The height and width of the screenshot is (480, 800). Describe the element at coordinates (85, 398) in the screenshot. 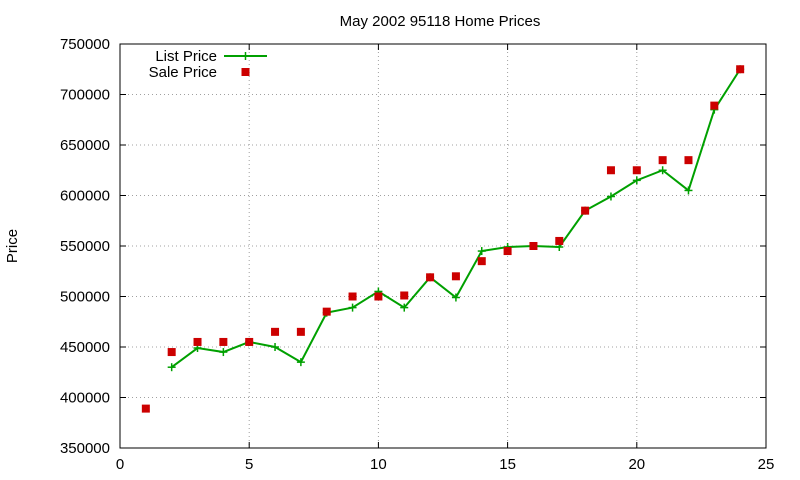

I see `y-tick-label: 400000` at that location.